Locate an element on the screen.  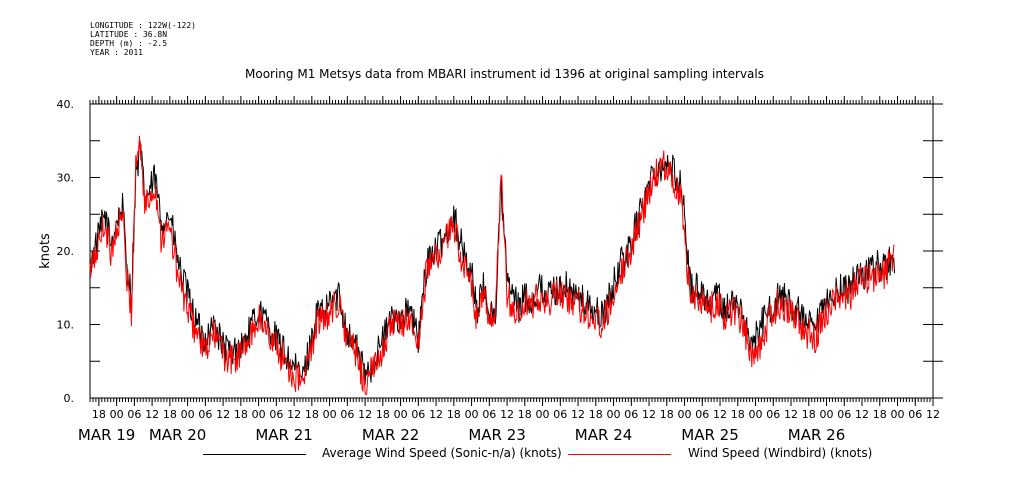
x-day-label: MAR 19 is located at coordinates (106, 435).